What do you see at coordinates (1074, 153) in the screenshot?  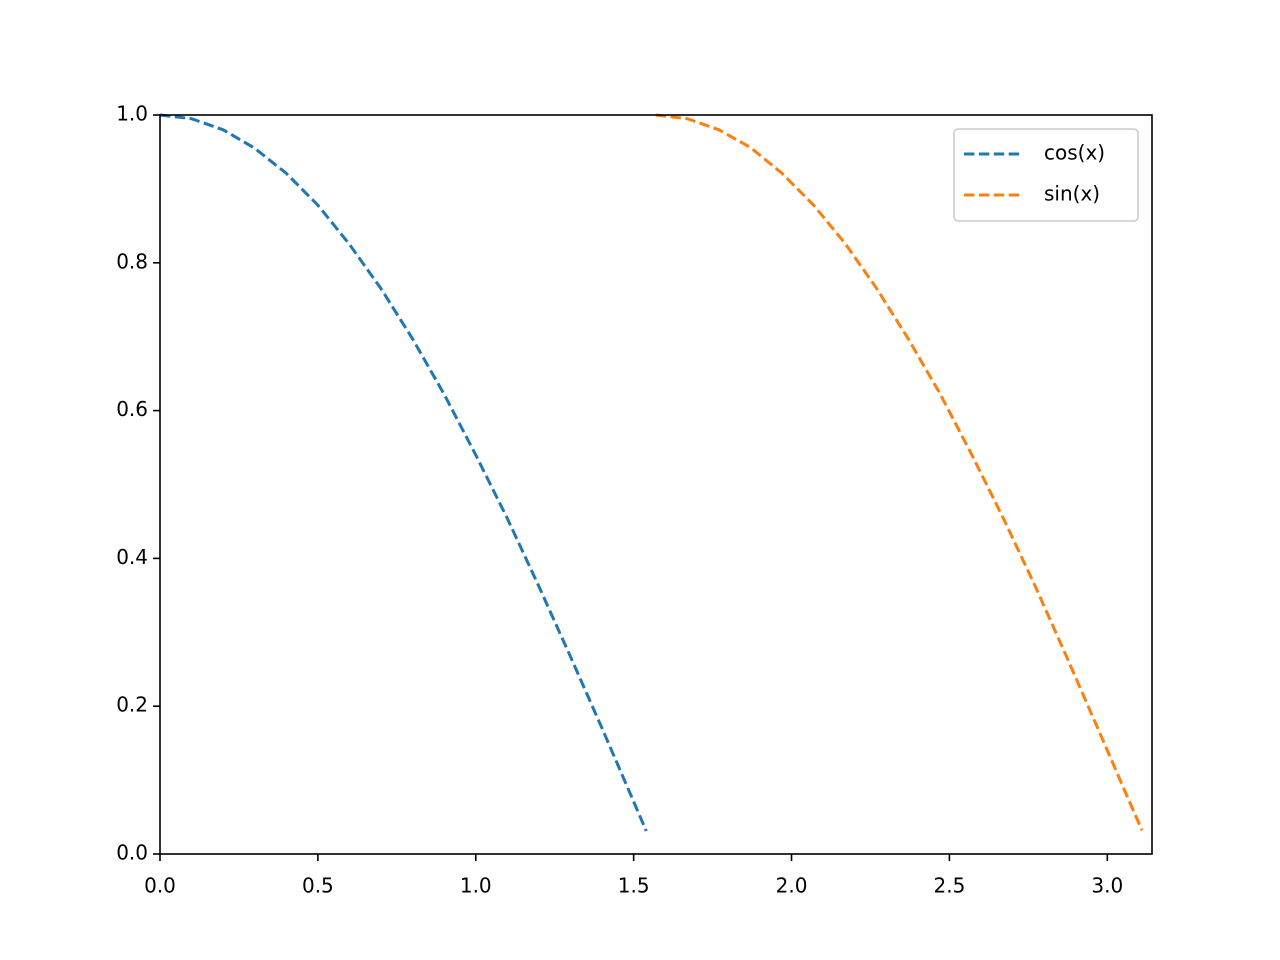 I see `legend-label: cos(x)` at bounding box center [1074, 153].